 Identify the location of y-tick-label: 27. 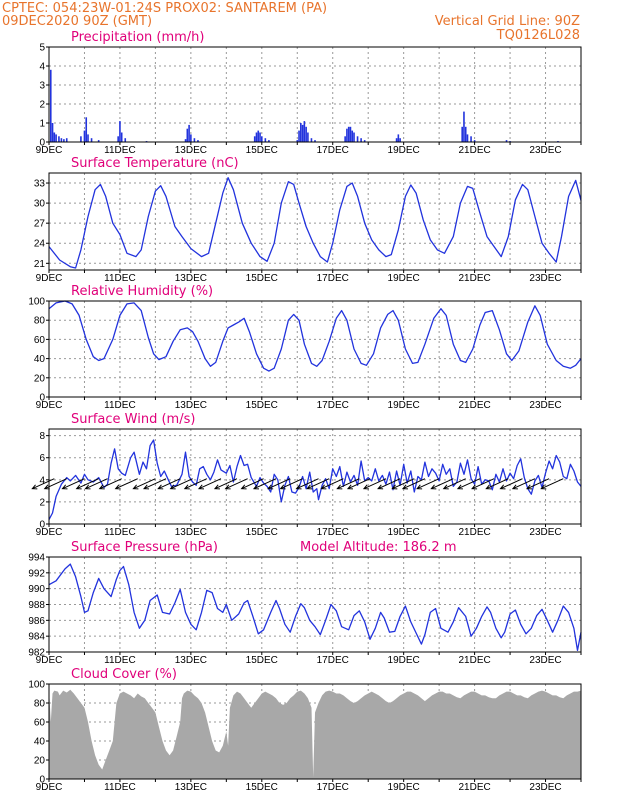
(40, 224).